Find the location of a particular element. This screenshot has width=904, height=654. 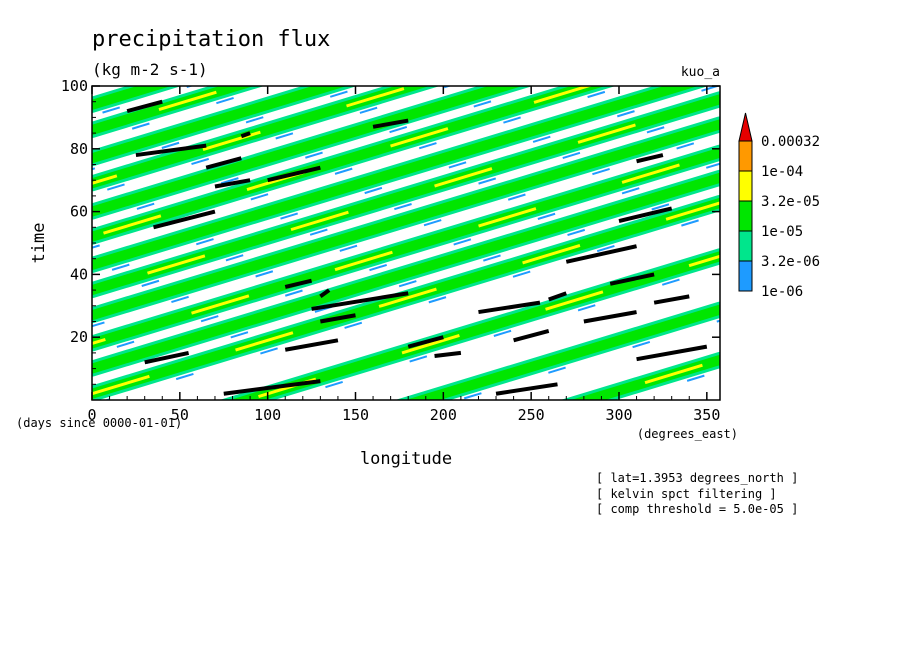

annotation-latitude: [ lat=1.3953 degrees_north ] is located at coordinates (697, 478).